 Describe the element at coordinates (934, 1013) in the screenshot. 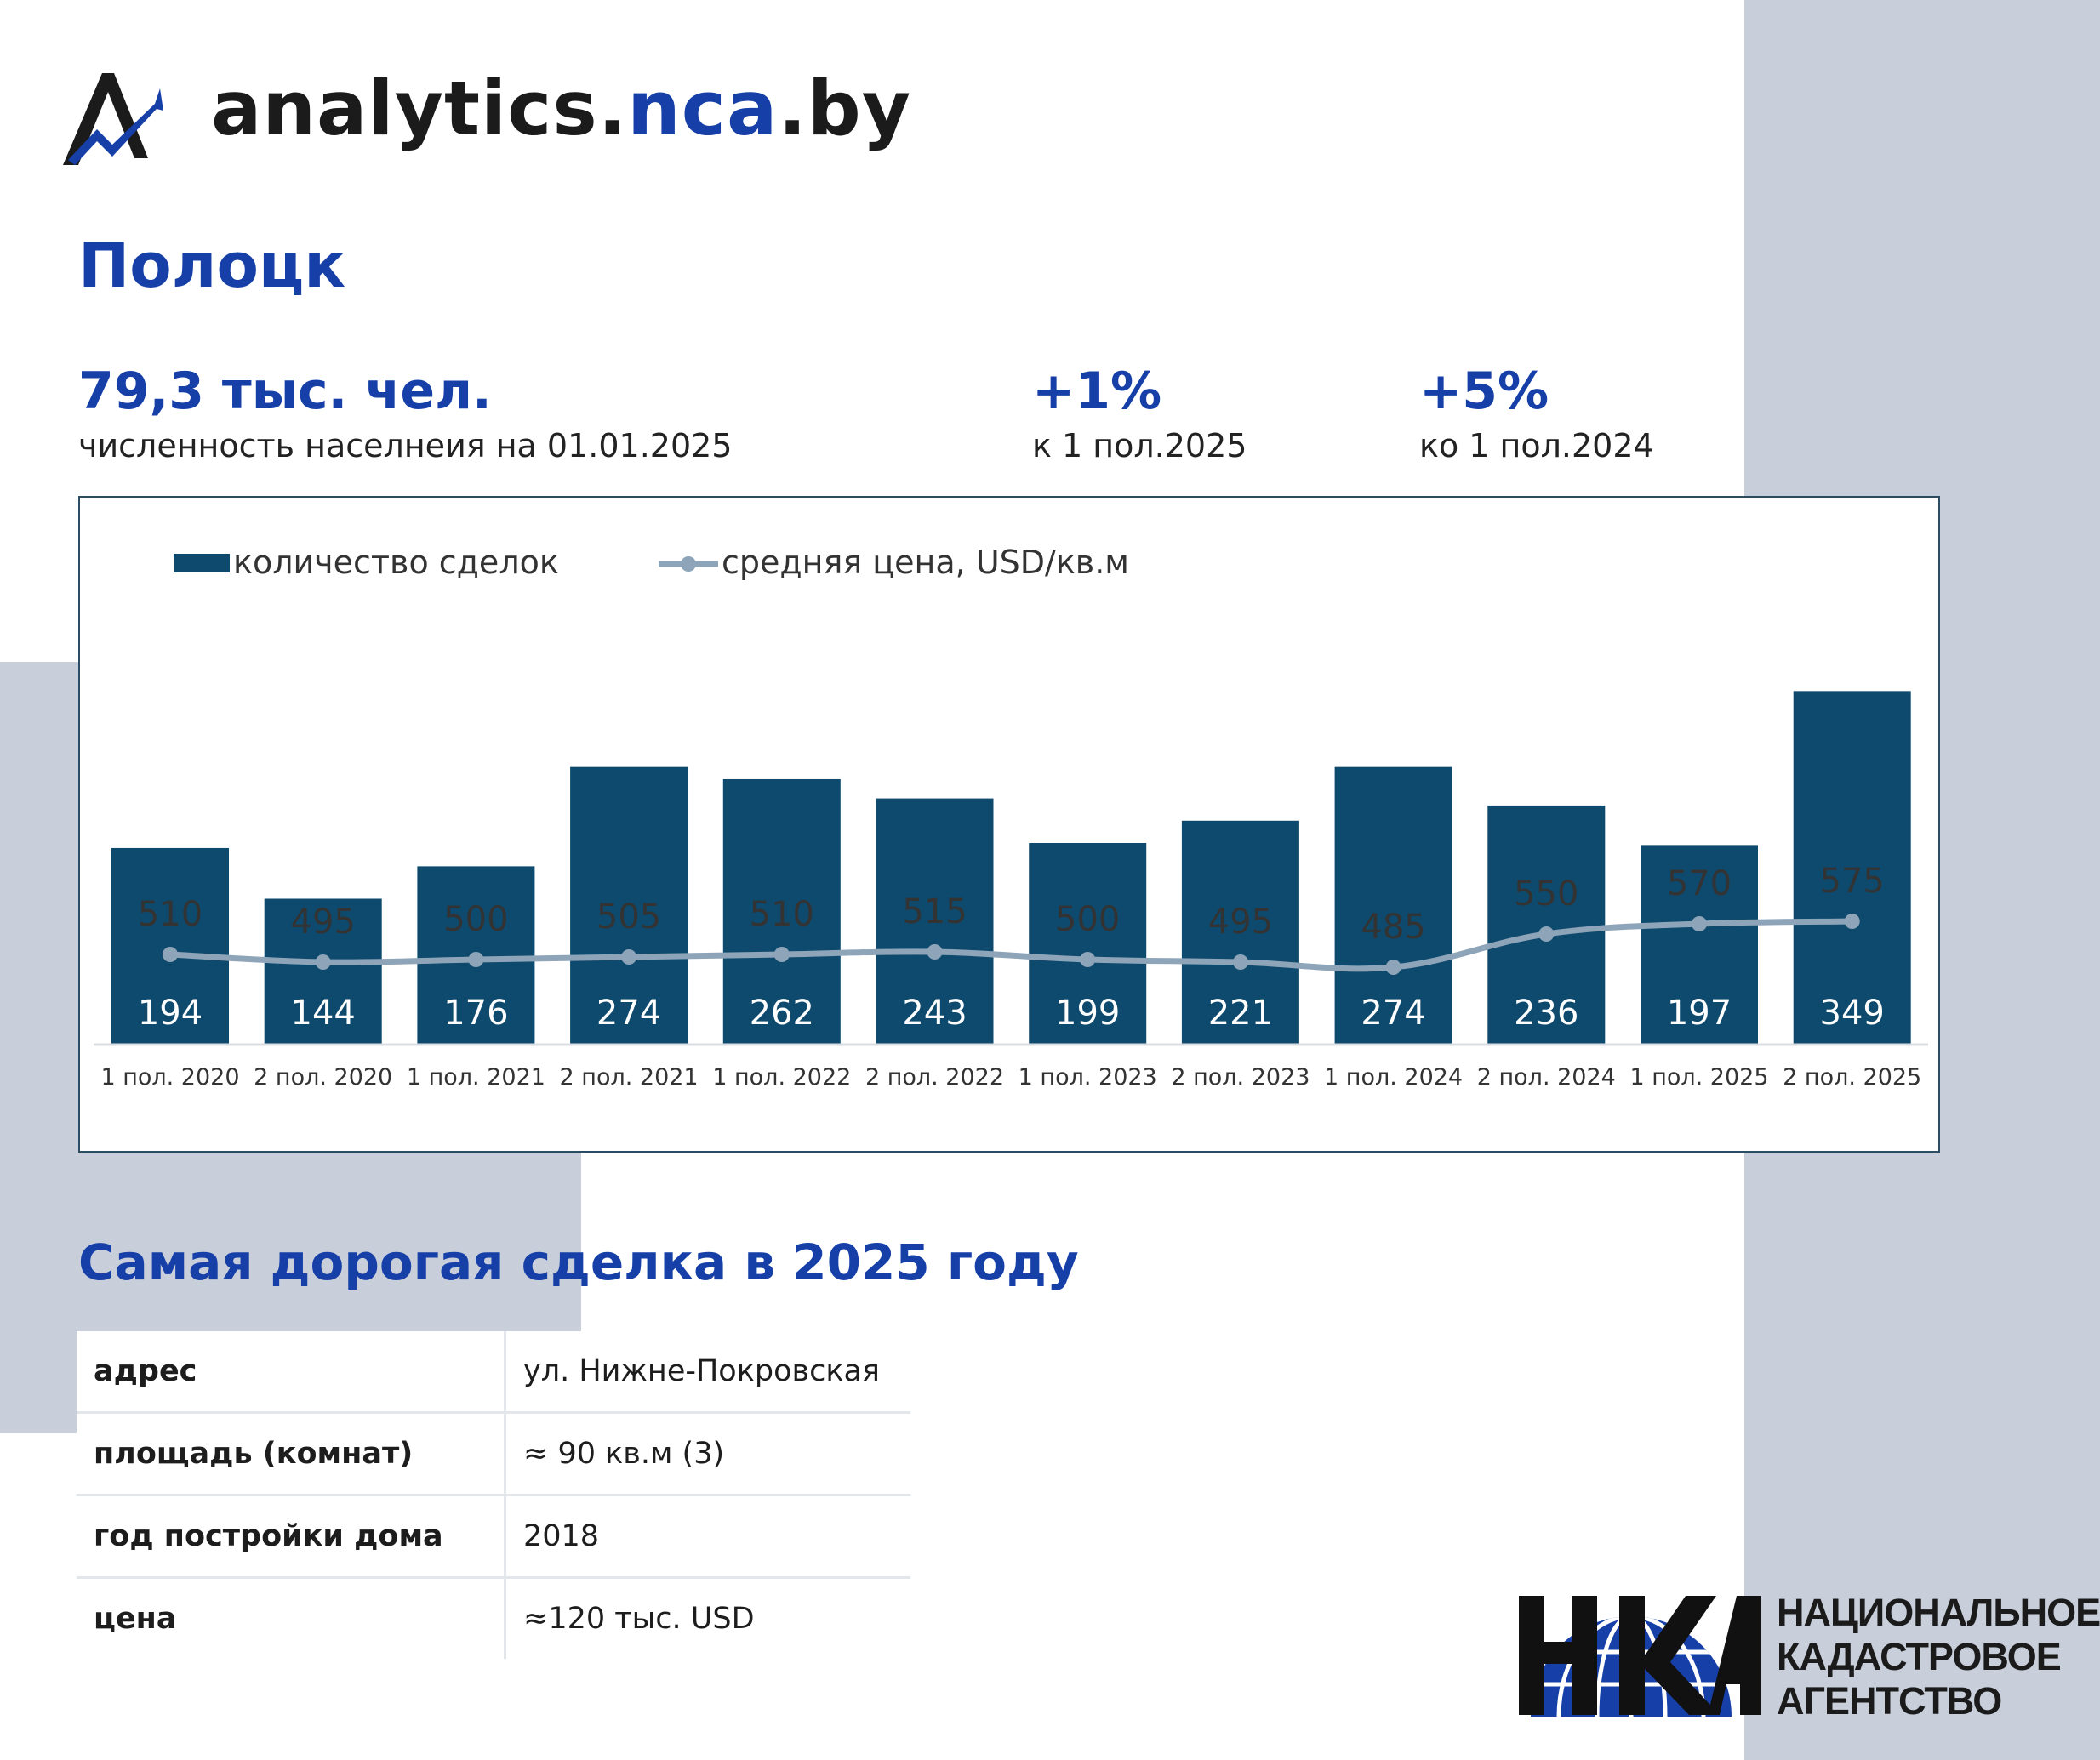

I see `bar-value-label: 243` at that location.